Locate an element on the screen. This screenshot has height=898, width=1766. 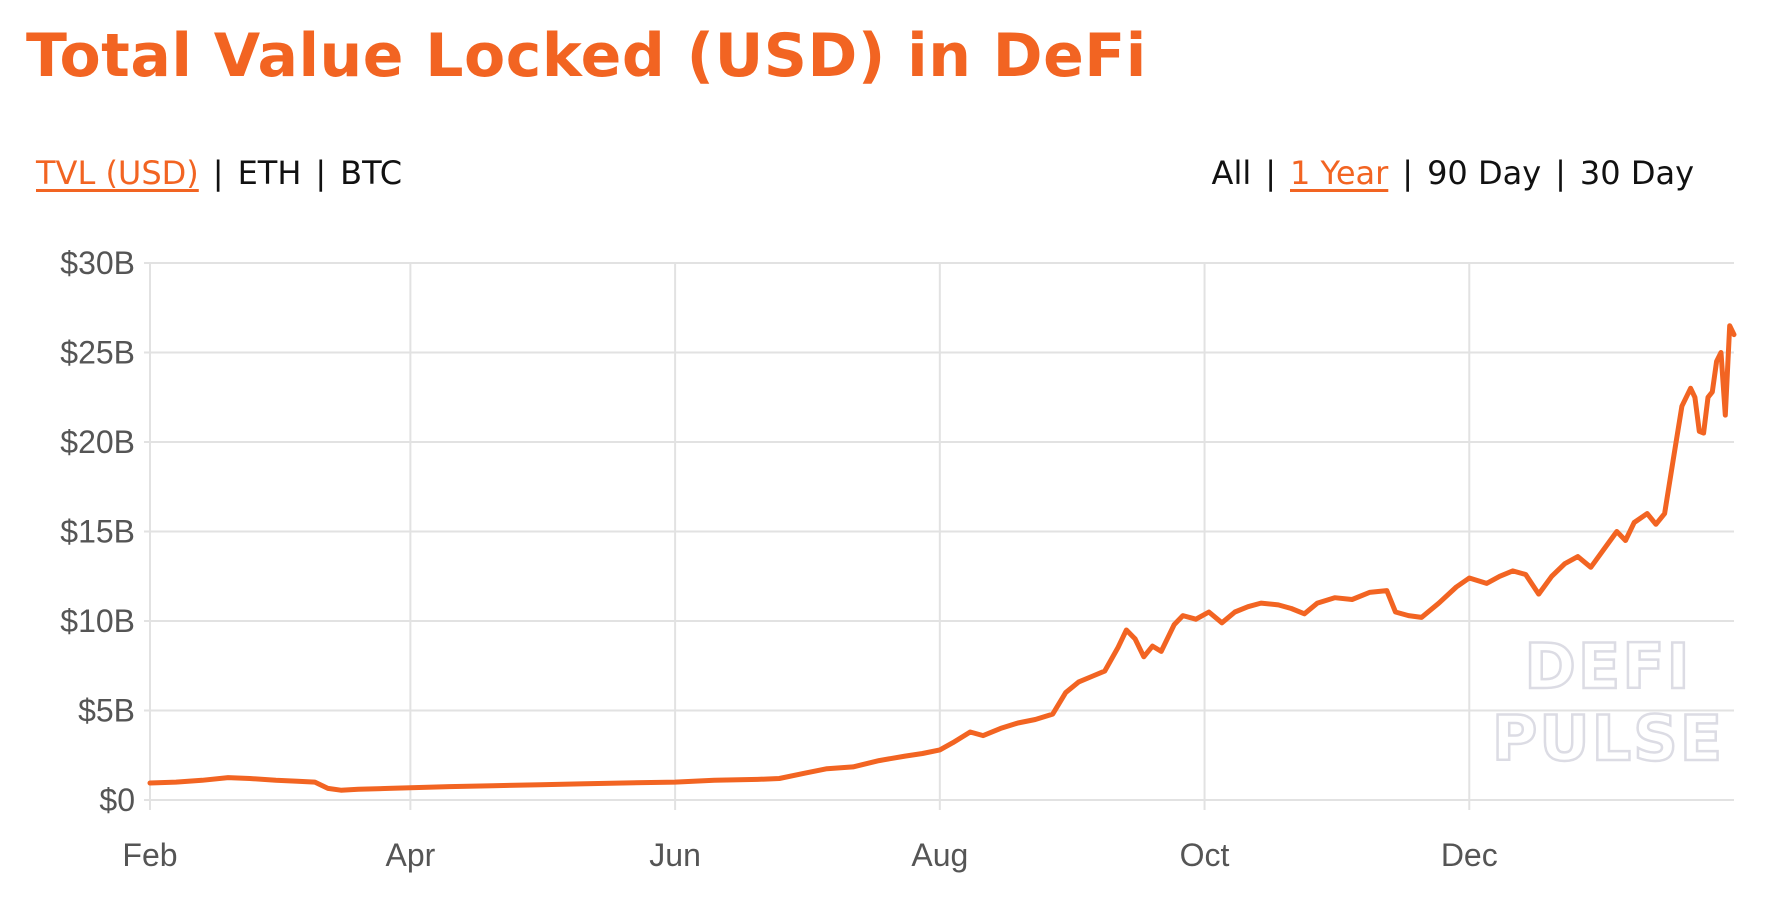
y-tick-label: $15B is located at coordinates (97, 532).